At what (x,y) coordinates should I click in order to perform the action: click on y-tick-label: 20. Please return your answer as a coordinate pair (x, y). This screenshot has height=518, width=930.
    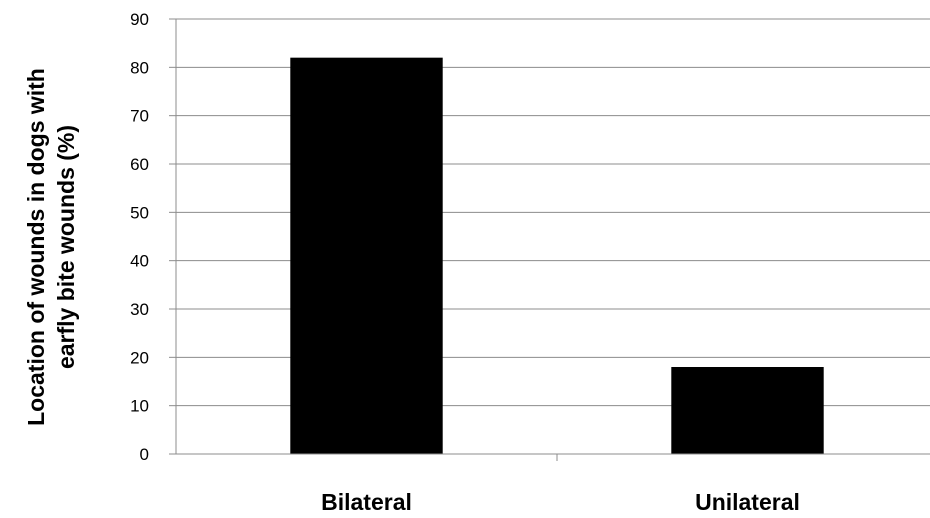
    Looking at the image, I should click on (139, 357).